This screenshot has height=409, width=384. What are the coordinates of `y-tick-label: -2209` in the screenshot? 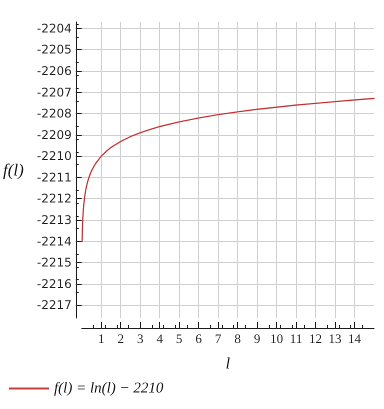 It's located at (54, 135).